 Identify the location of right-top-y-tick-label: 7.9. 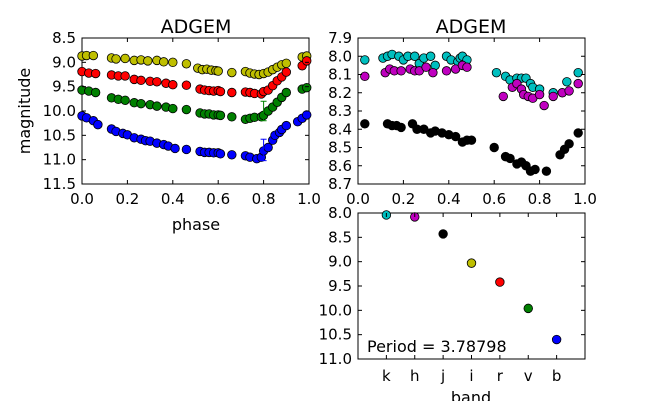
(340, 38).